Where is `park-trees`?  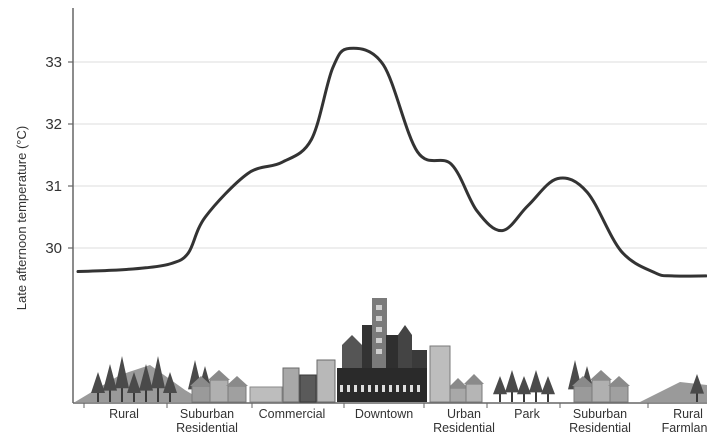
park-trees is located at coordinates (524, 386).